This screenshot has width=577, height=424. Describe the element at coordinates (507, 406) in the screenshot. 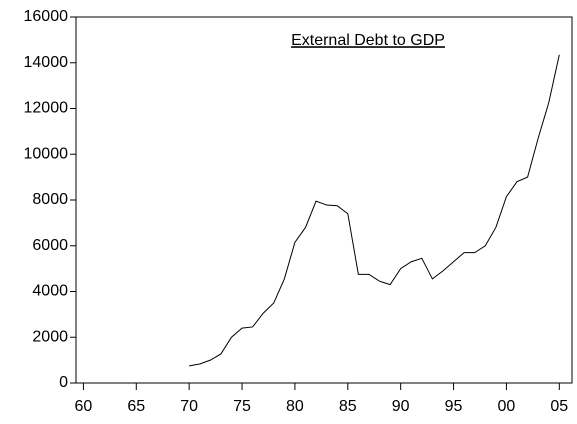

I see `x-tick-label: 00` at that location.